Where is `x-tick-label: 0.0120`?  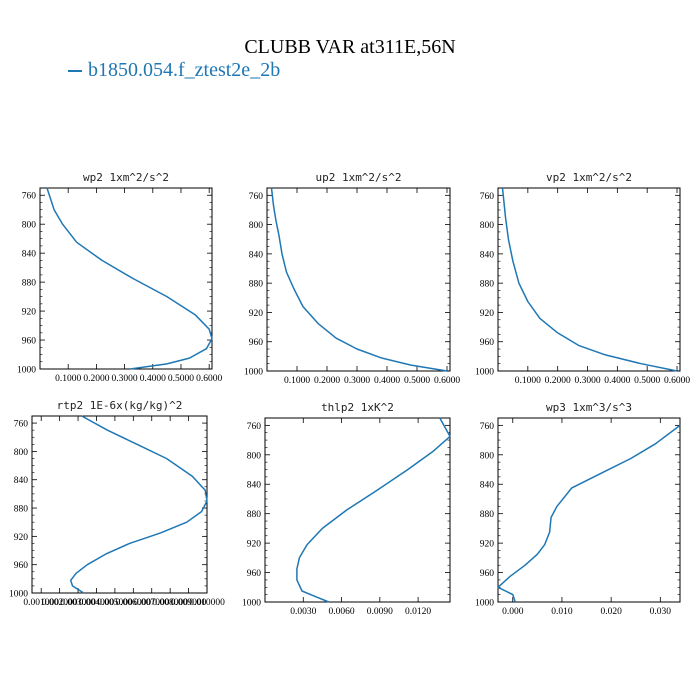
x-tick-label: 0.0120 is located at coordinates (418, 612).